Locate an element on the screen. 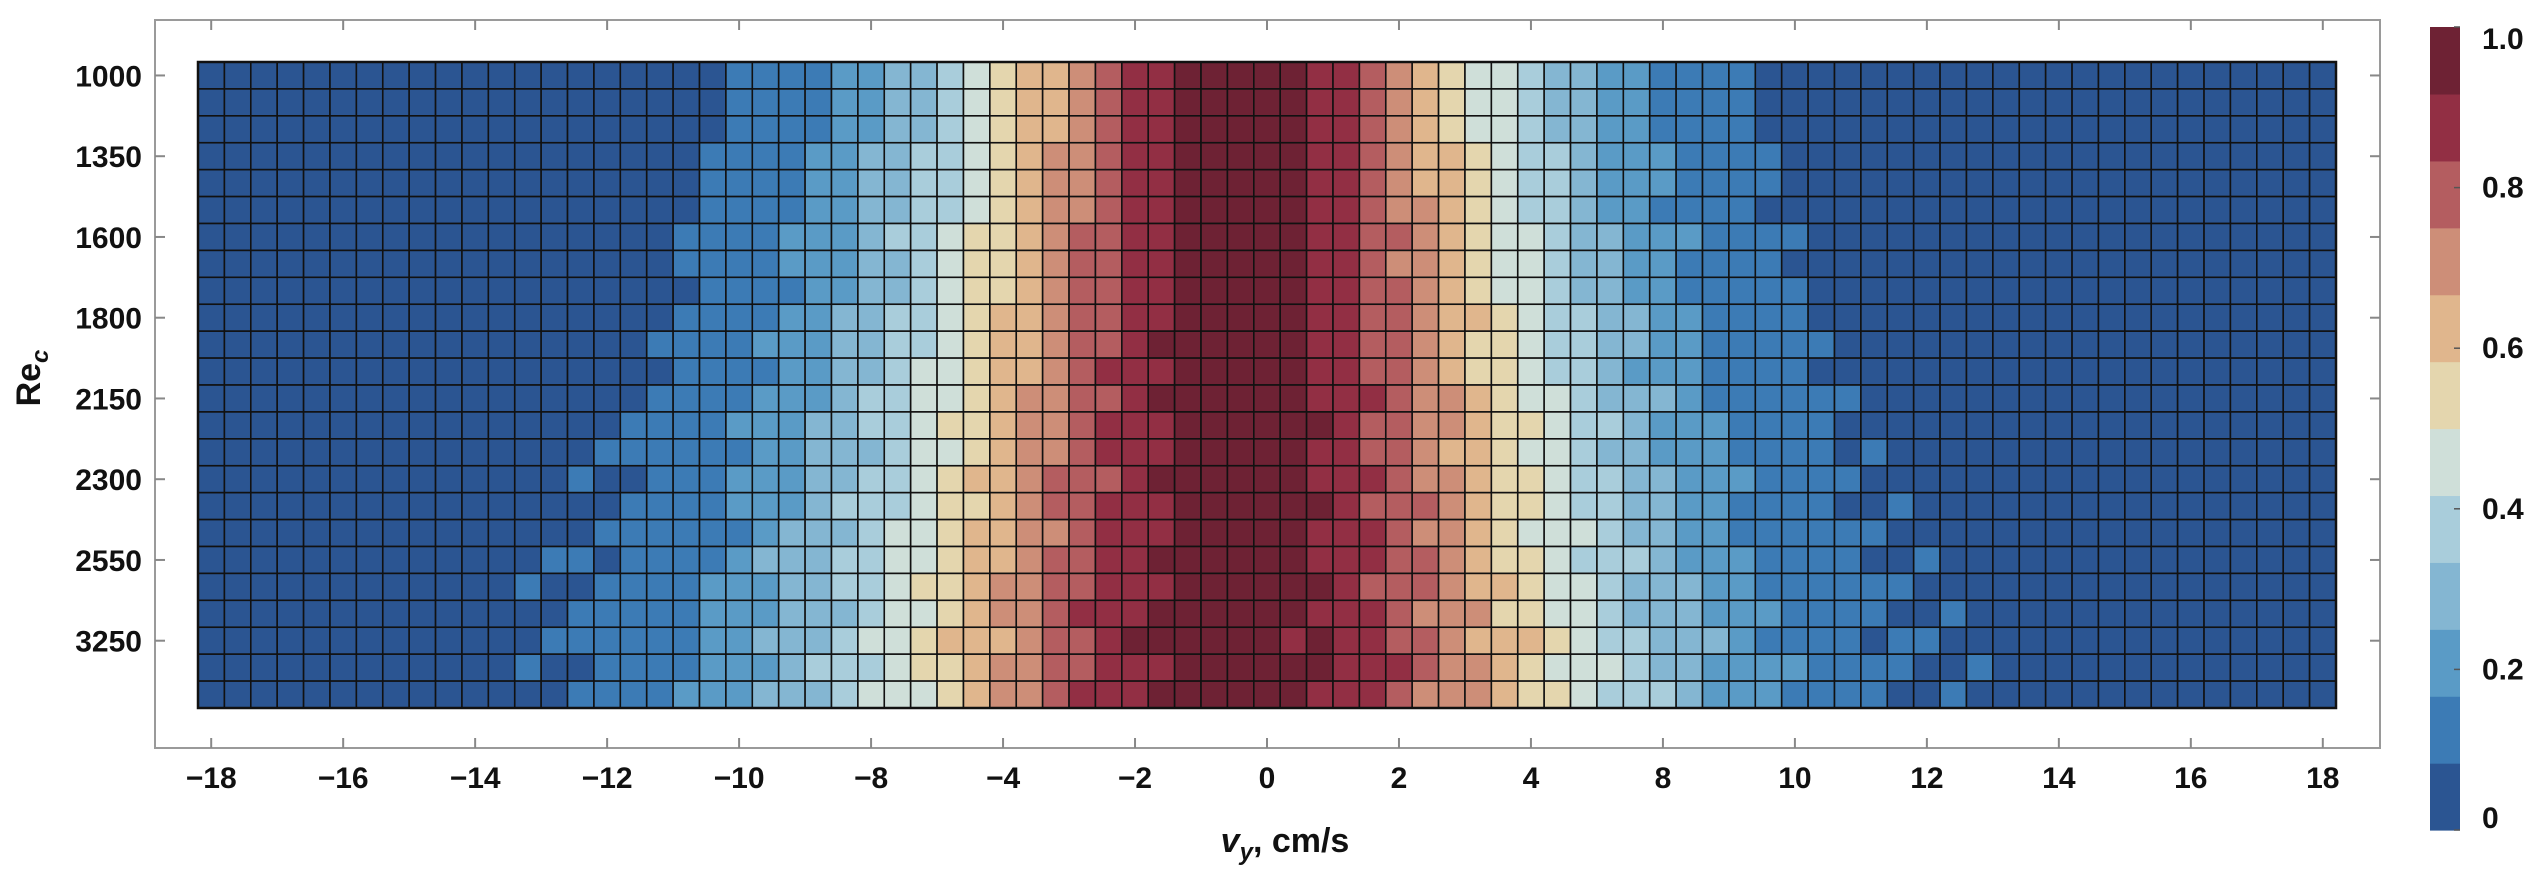 This screenshot has width=2547, height=877. colorbar-segment is located at coordinates (2445, 797).